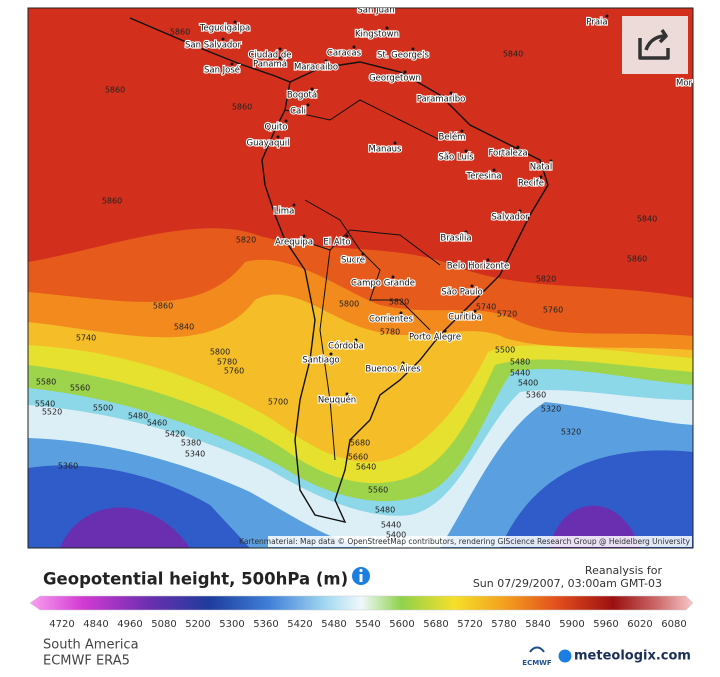 This screenshot has height=677, width=720. What do you see at coordinates (86, 661) in the screenshot?
I see `model: ECMWF ERA5` at bounding box center [86, 661].